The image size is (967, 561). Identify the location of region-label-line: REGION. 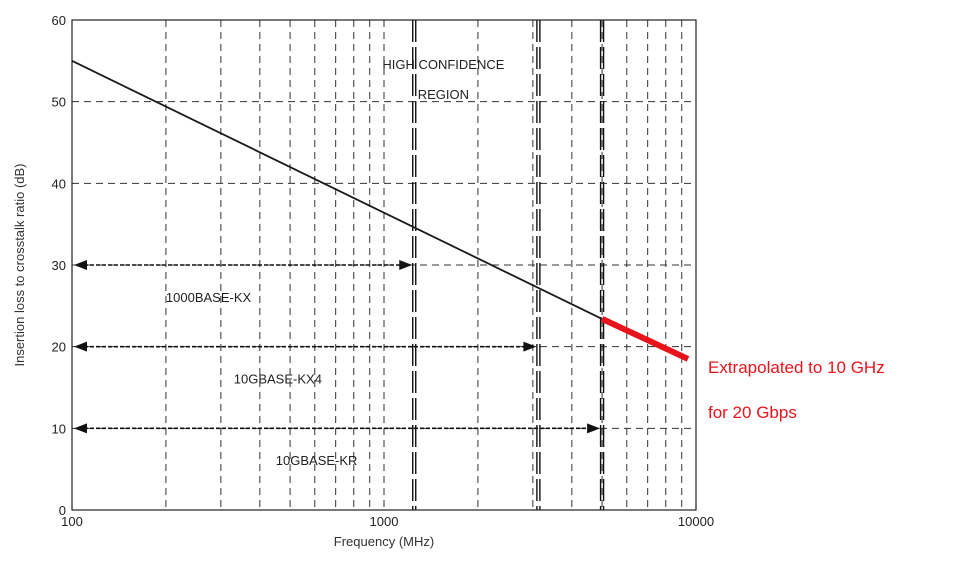
(443, 94).